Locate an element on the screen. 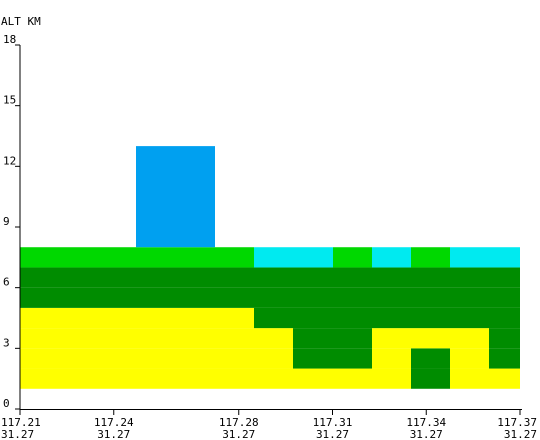  cell-col7-layer5 is located at coordinates (313, 298).